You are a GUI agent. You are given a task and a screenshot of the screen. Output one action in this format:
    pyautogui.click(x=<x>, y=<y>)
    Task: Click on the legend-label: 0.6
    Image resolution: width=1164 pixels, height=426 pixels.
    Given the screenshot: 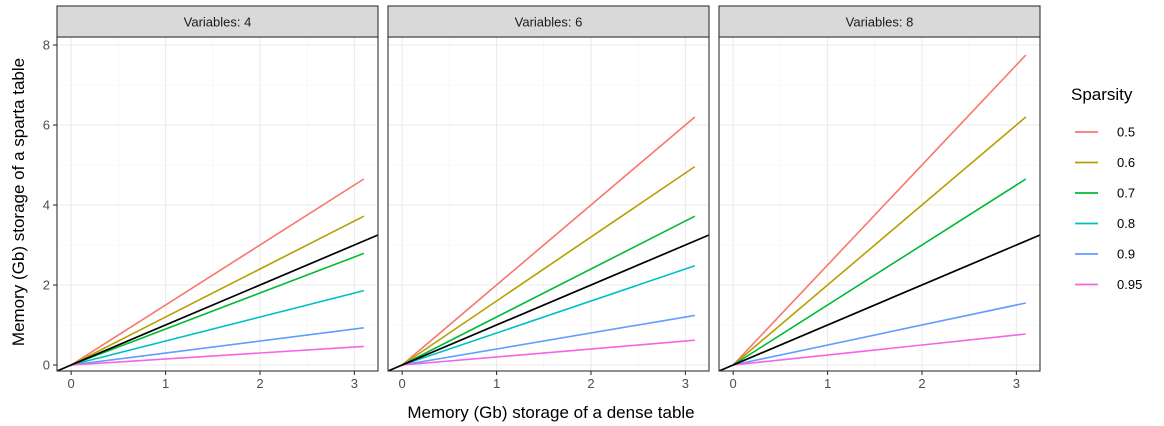 What is the action you would take?
    pyautogui.click(x=1126, y=162)
    